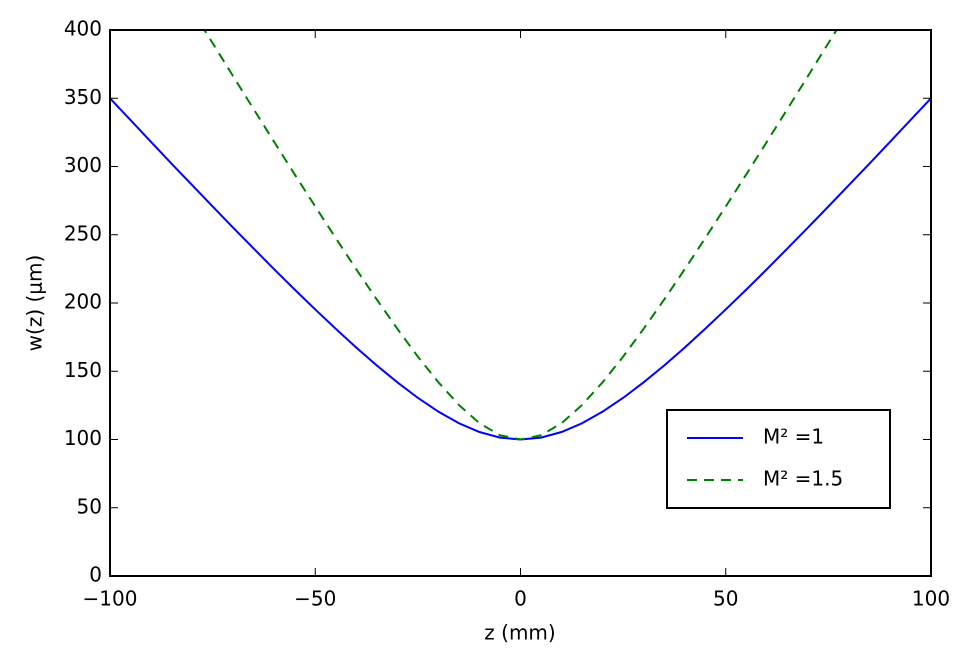 This screenshot has width=970, height=666. What do you see at coordinates (778, 459) in the screenshot?
I see `legend-box` at bounding box center [778, 459].